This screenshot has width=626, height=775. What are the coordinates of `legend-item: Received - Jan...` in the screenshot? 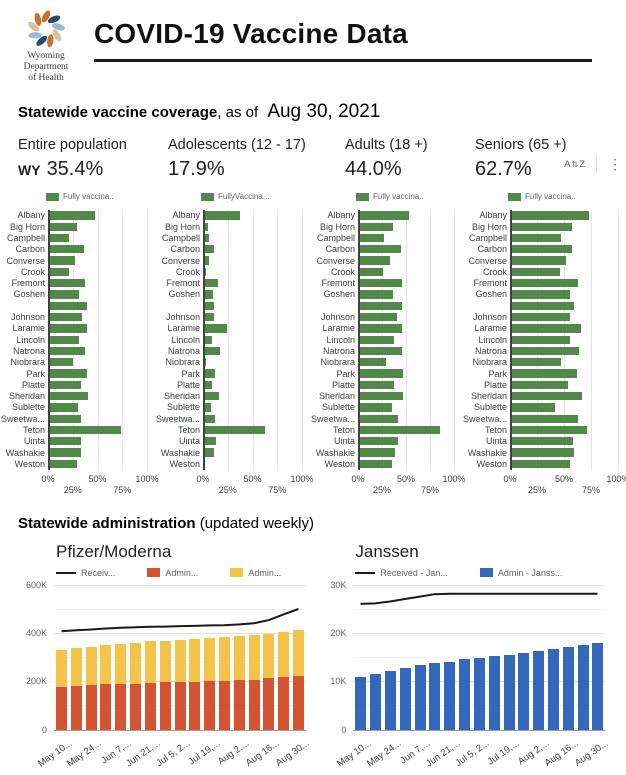 It's located at (401, 573).